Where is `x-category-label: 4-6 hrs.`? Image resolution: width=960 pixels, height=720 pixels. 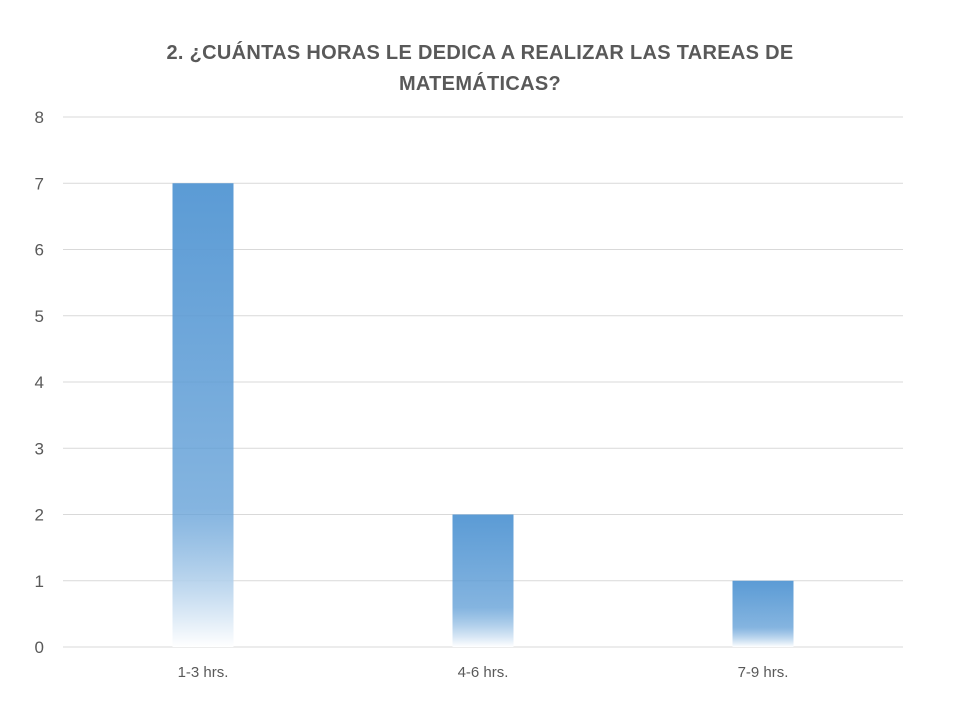 x-category-label: 4-6 hrs. is located at coordinates (483, 672).